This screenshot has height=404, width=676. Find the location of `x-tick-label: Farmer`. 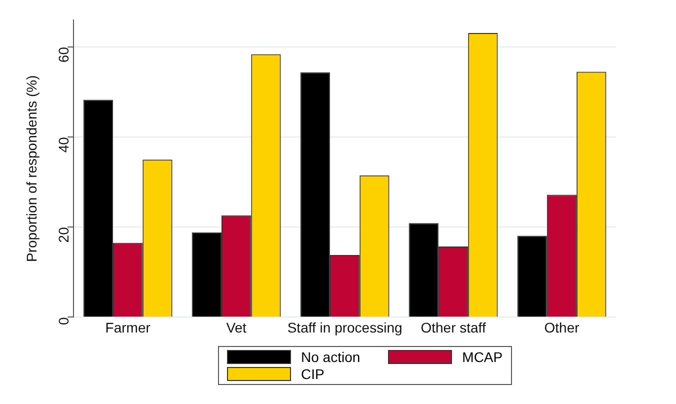

x-tick-label: Farmer is located at coordinates (128, 327).